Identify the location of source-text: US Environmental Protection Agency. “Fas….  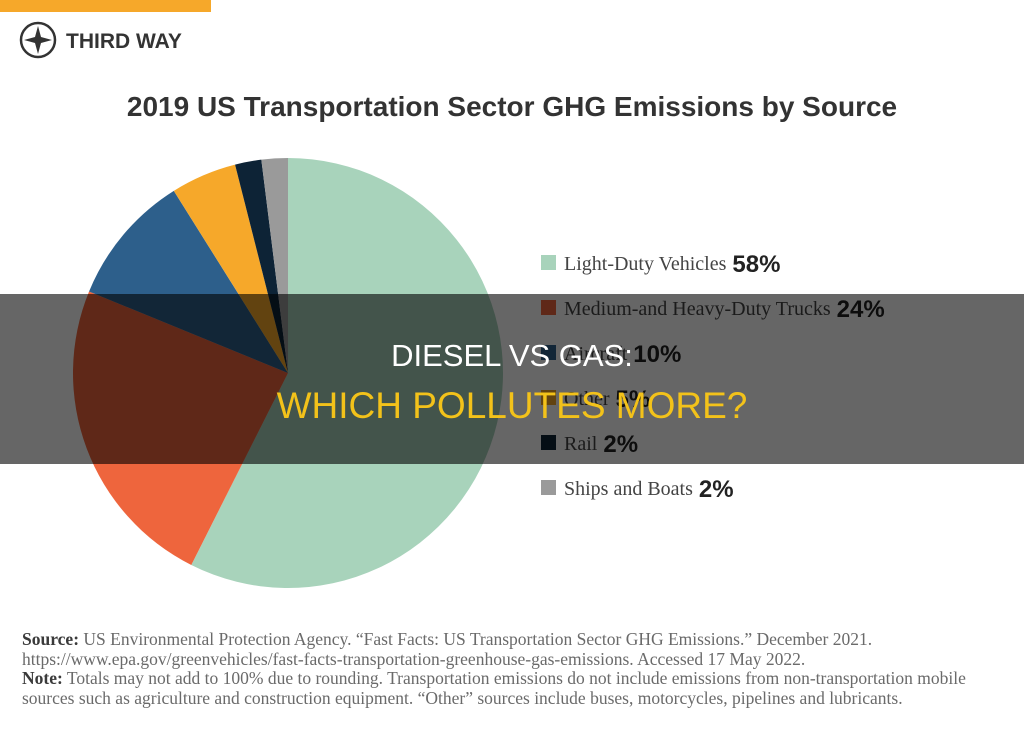
(447, 649).